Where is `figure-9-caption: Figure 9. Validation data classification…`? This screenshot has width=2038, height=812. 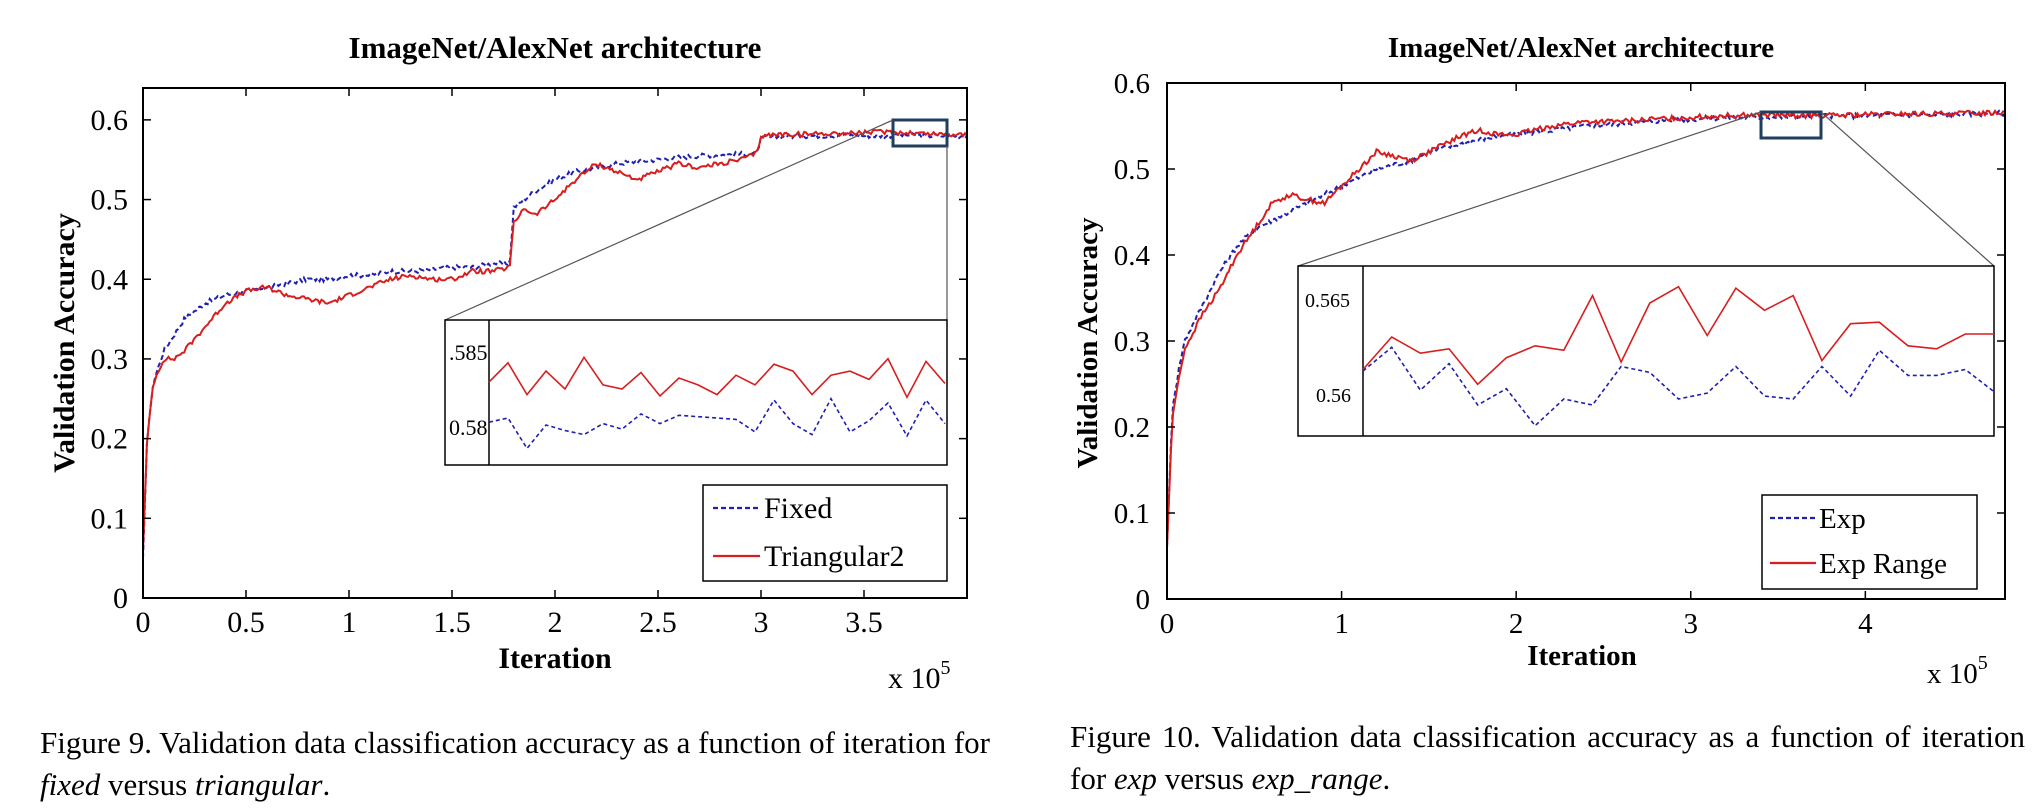
figure-9-caption: Figure 9. Validation data classification… is located at coordinates (515, 763).